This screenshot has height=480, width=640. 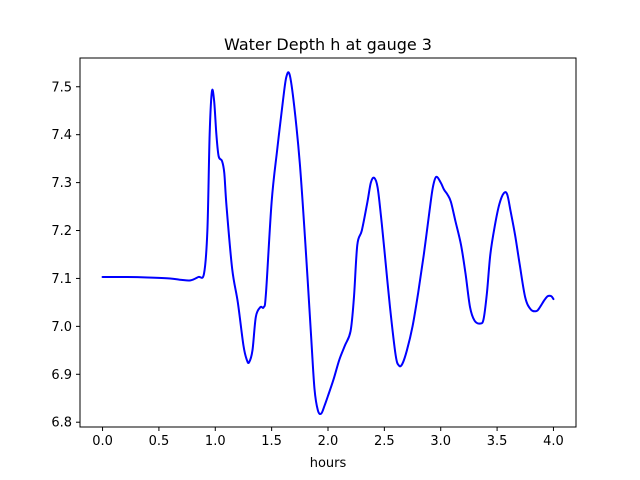 What do you see at coordinates (384, 441) in the screenshot?
I see `x-tick-label: 2.5` at bounding box center [384, 441].